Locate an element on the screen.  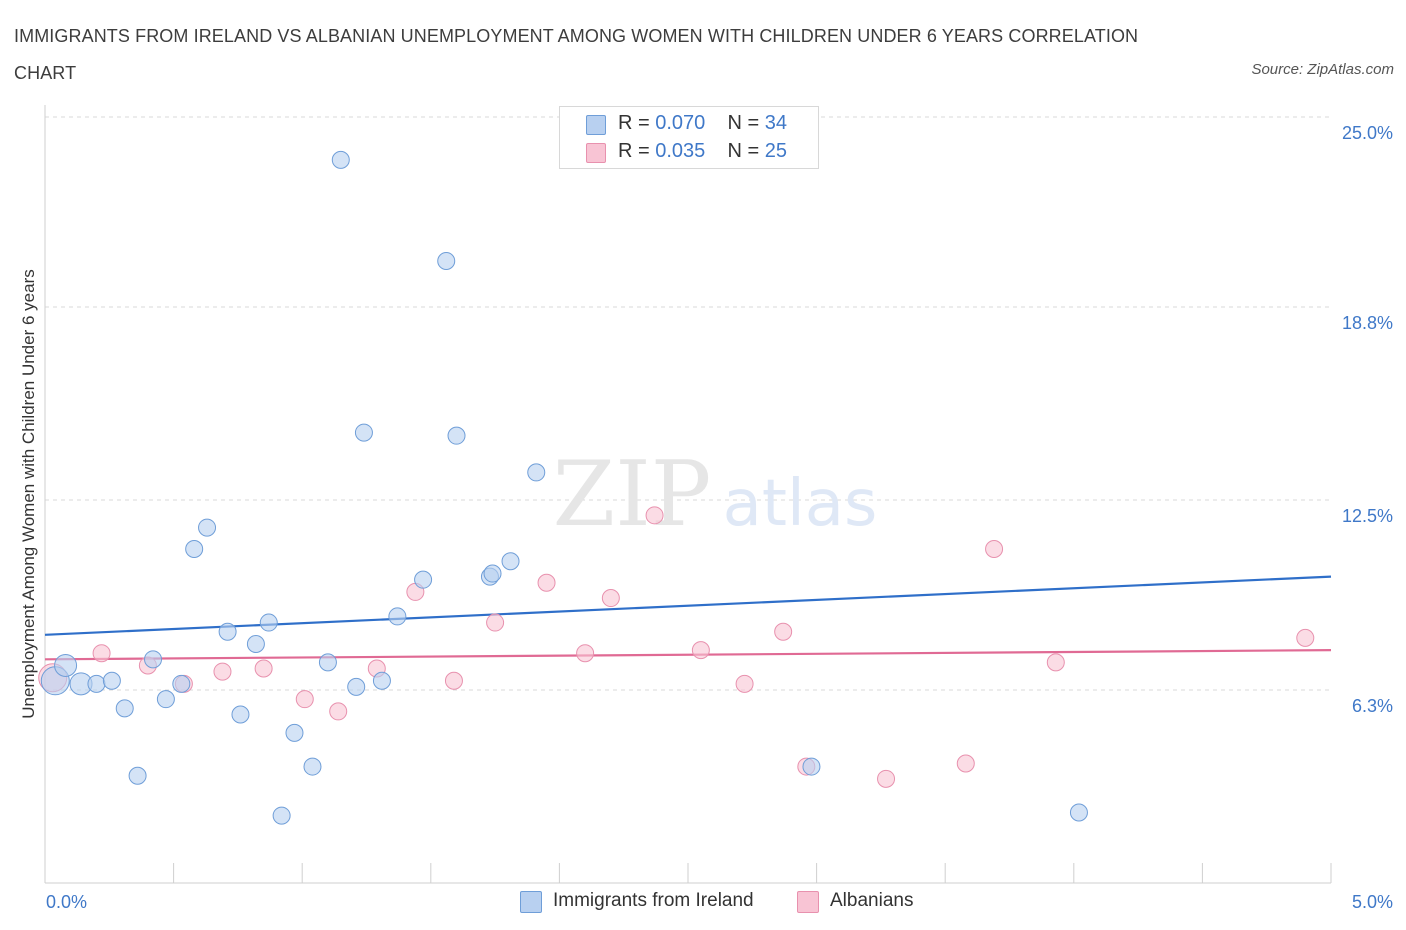
albanian-swatch is located at coordinates (596, 153).